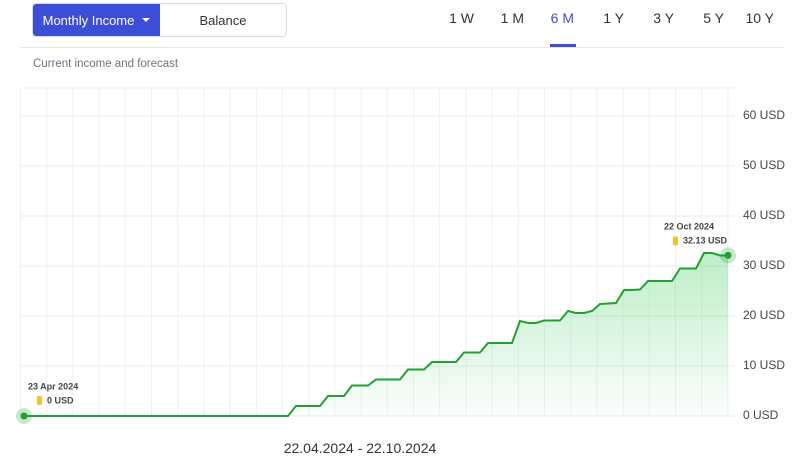  I want to click on range-button: 10 Y, so click(759, 18).